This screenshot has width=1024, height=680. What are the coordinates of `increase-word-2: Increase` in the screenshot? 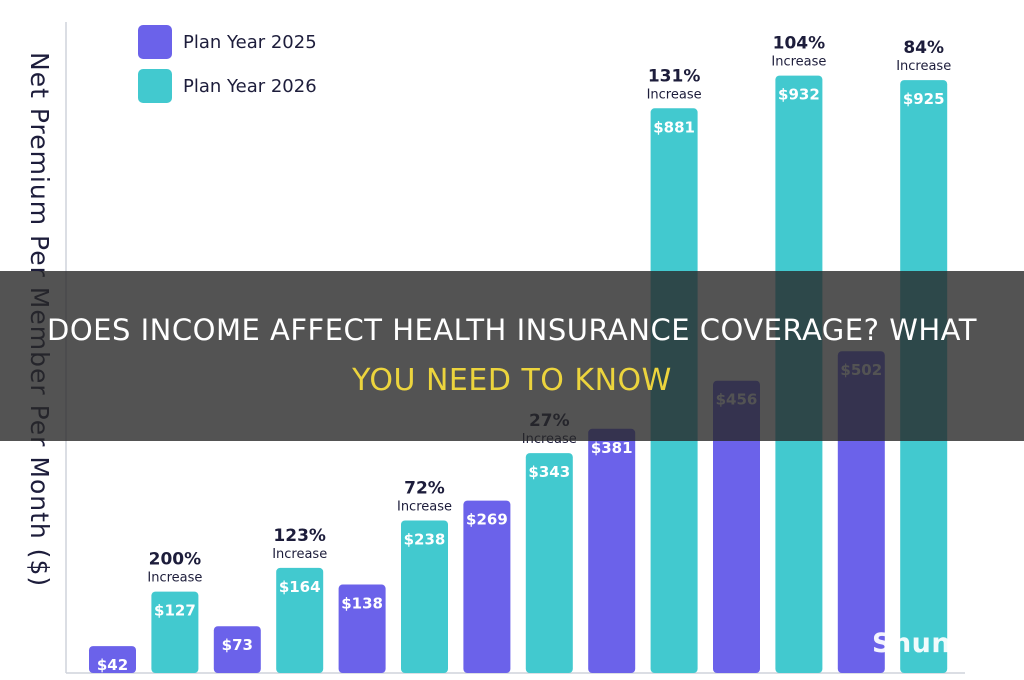 It's located at (299, 554).